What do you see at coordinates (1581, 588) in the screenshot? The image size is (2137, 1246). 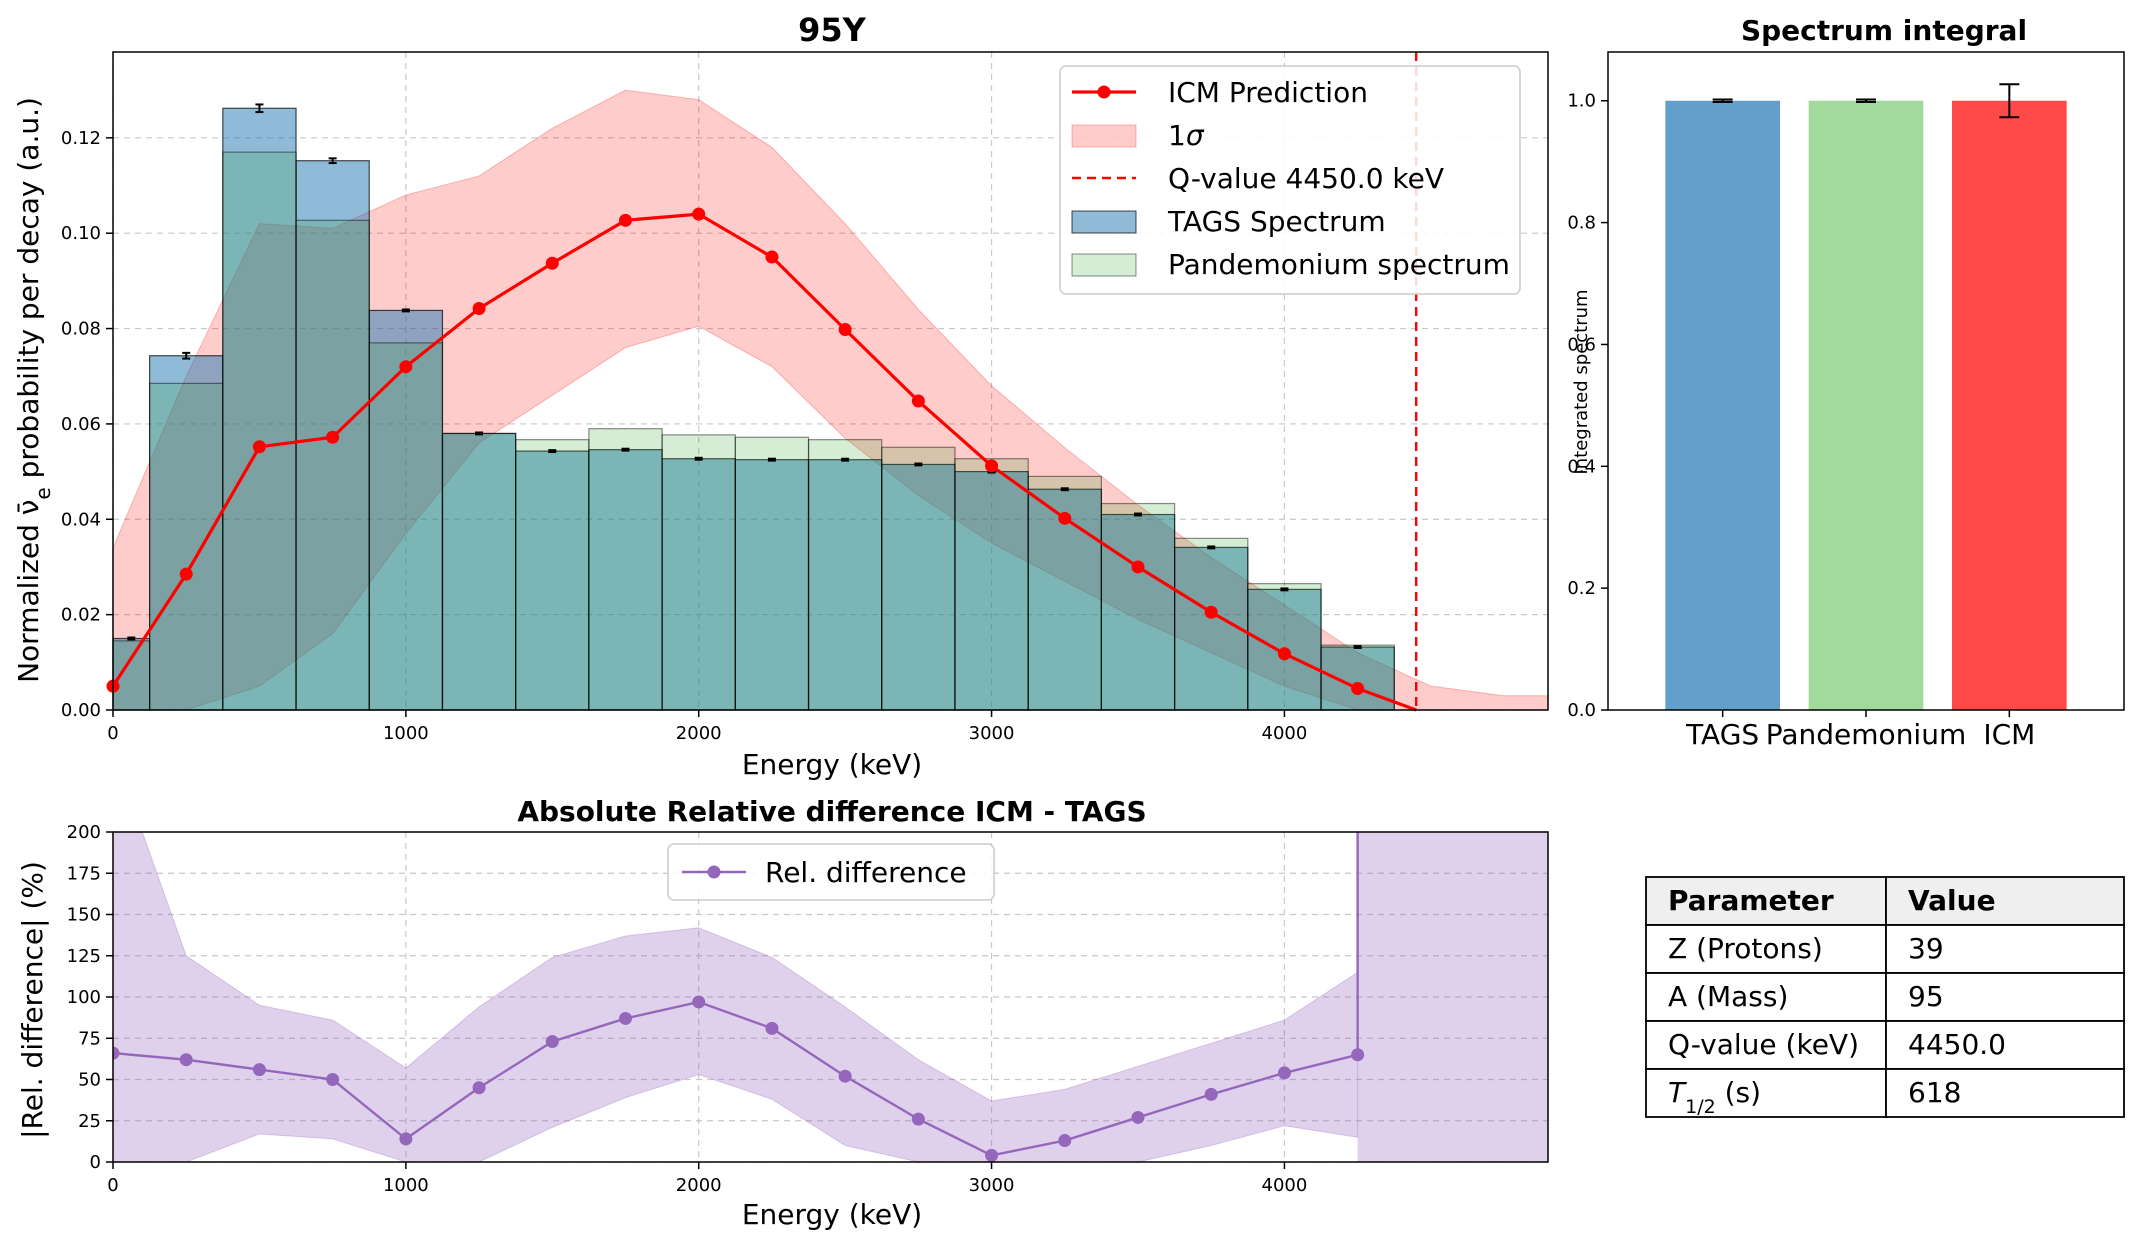 I see `y-tick-label: 0.2` at bounding box center [1581, 588].